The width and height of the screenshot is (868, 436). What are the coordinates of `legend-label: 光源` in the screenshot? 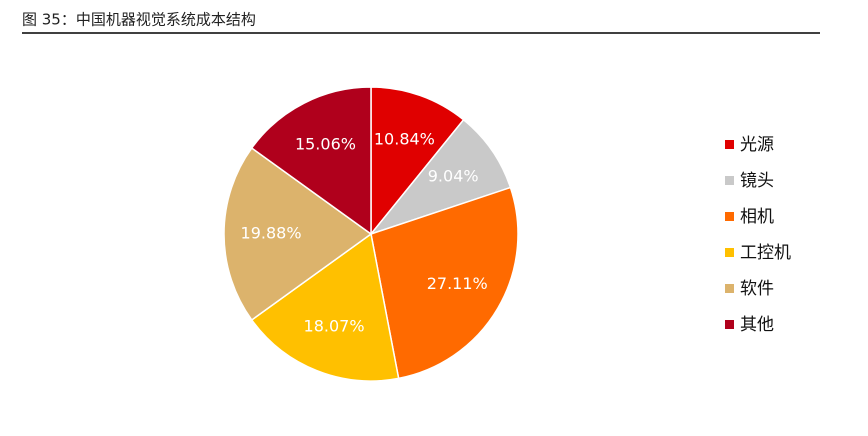 It's located at (757, 145).